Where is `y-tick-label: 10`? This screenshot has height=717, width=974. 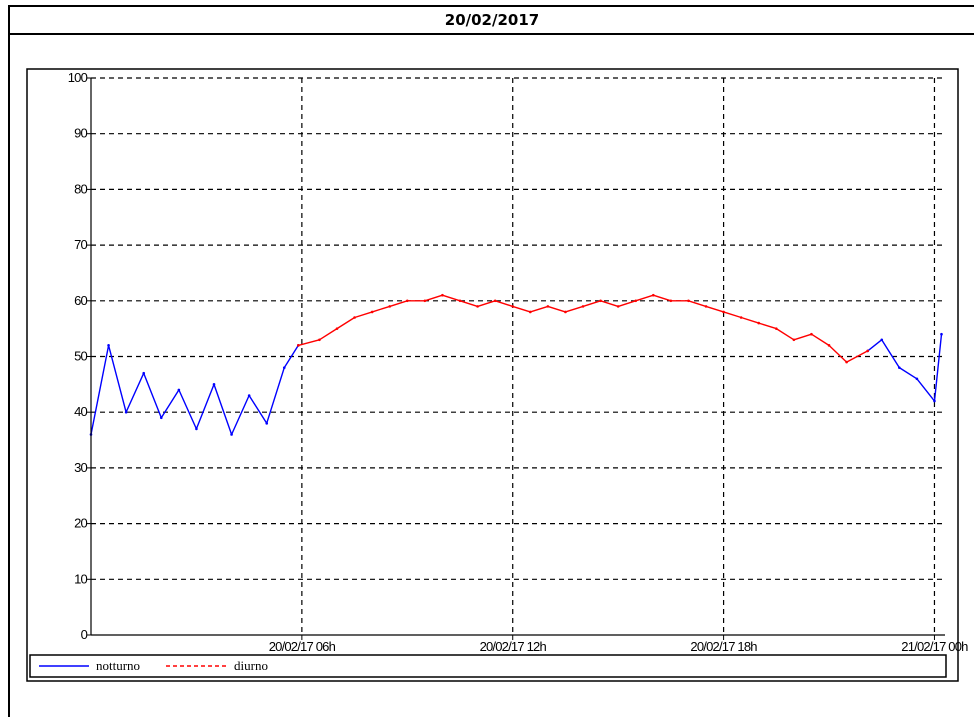
y-tick-label: 10 is located at coordinates (80, 578).